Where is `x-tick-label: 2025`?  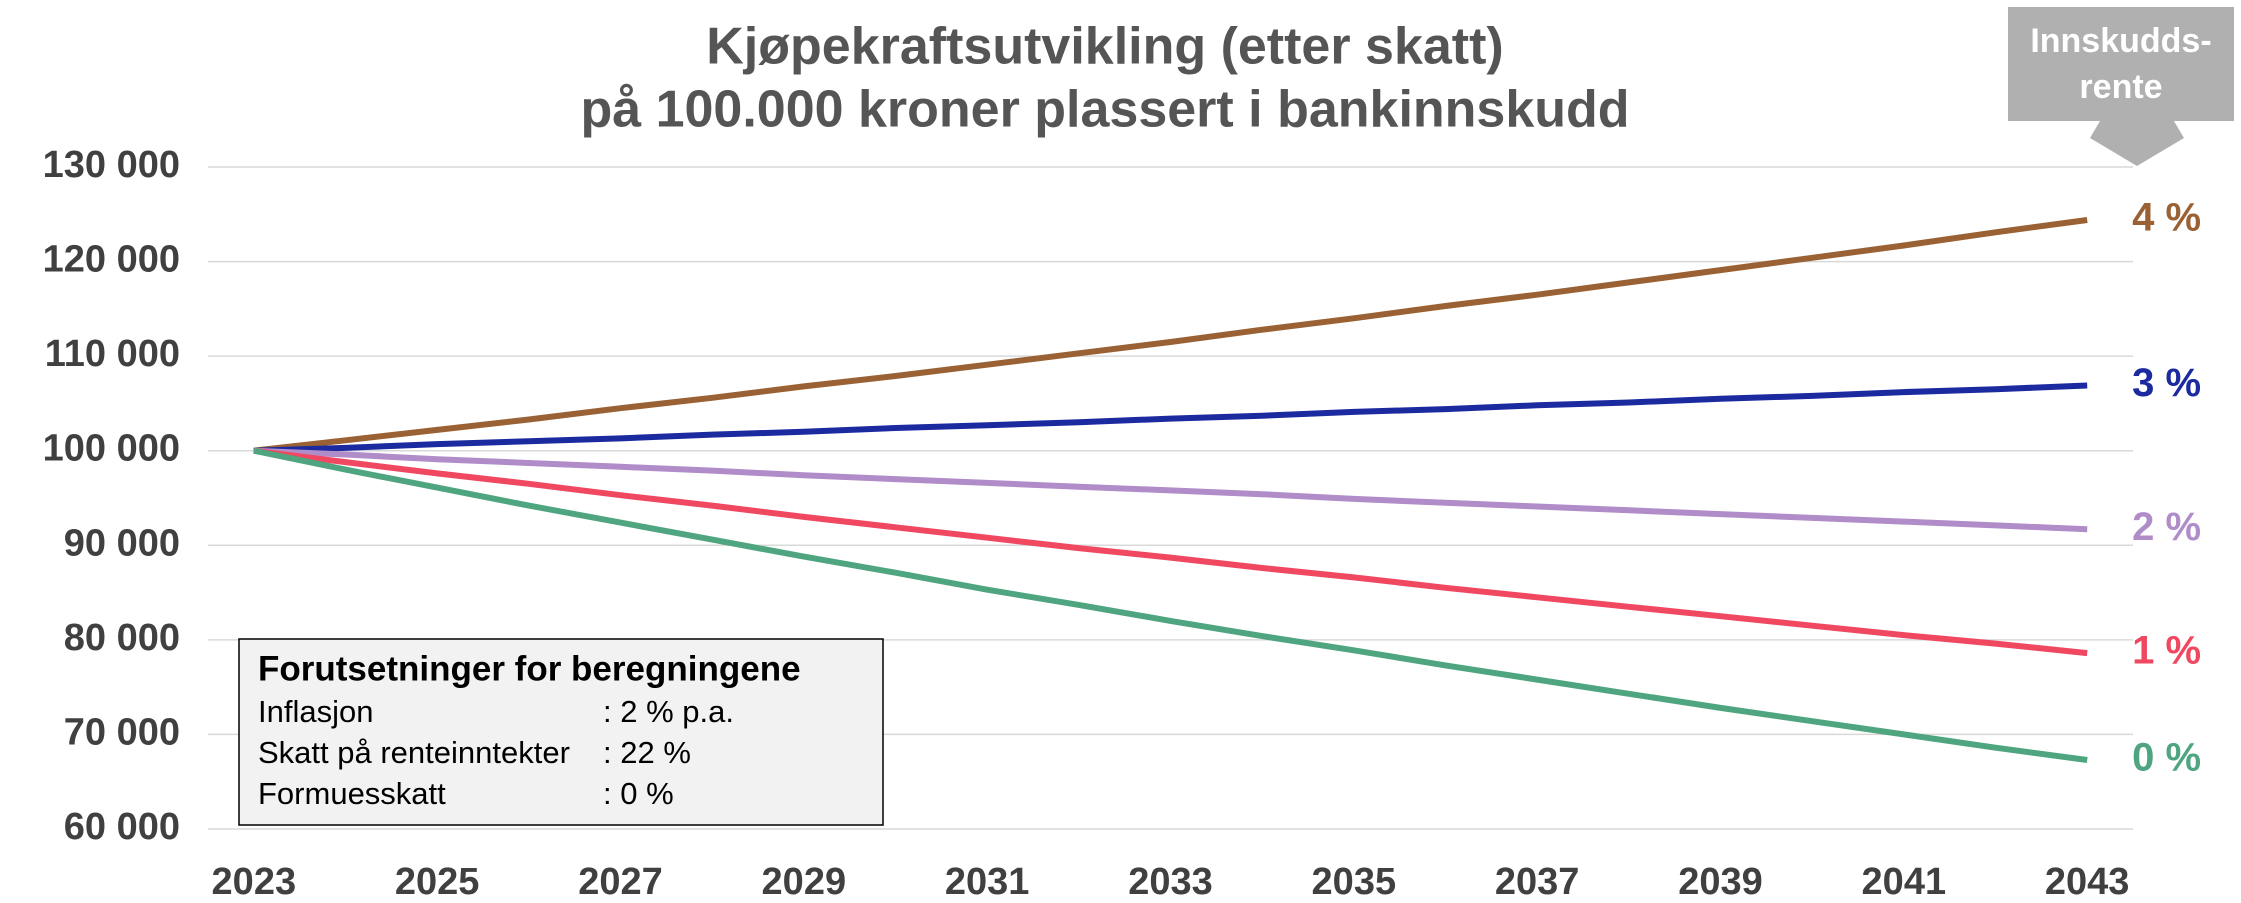
x-tick-label: 2025 is located at coordinates (437, 882).